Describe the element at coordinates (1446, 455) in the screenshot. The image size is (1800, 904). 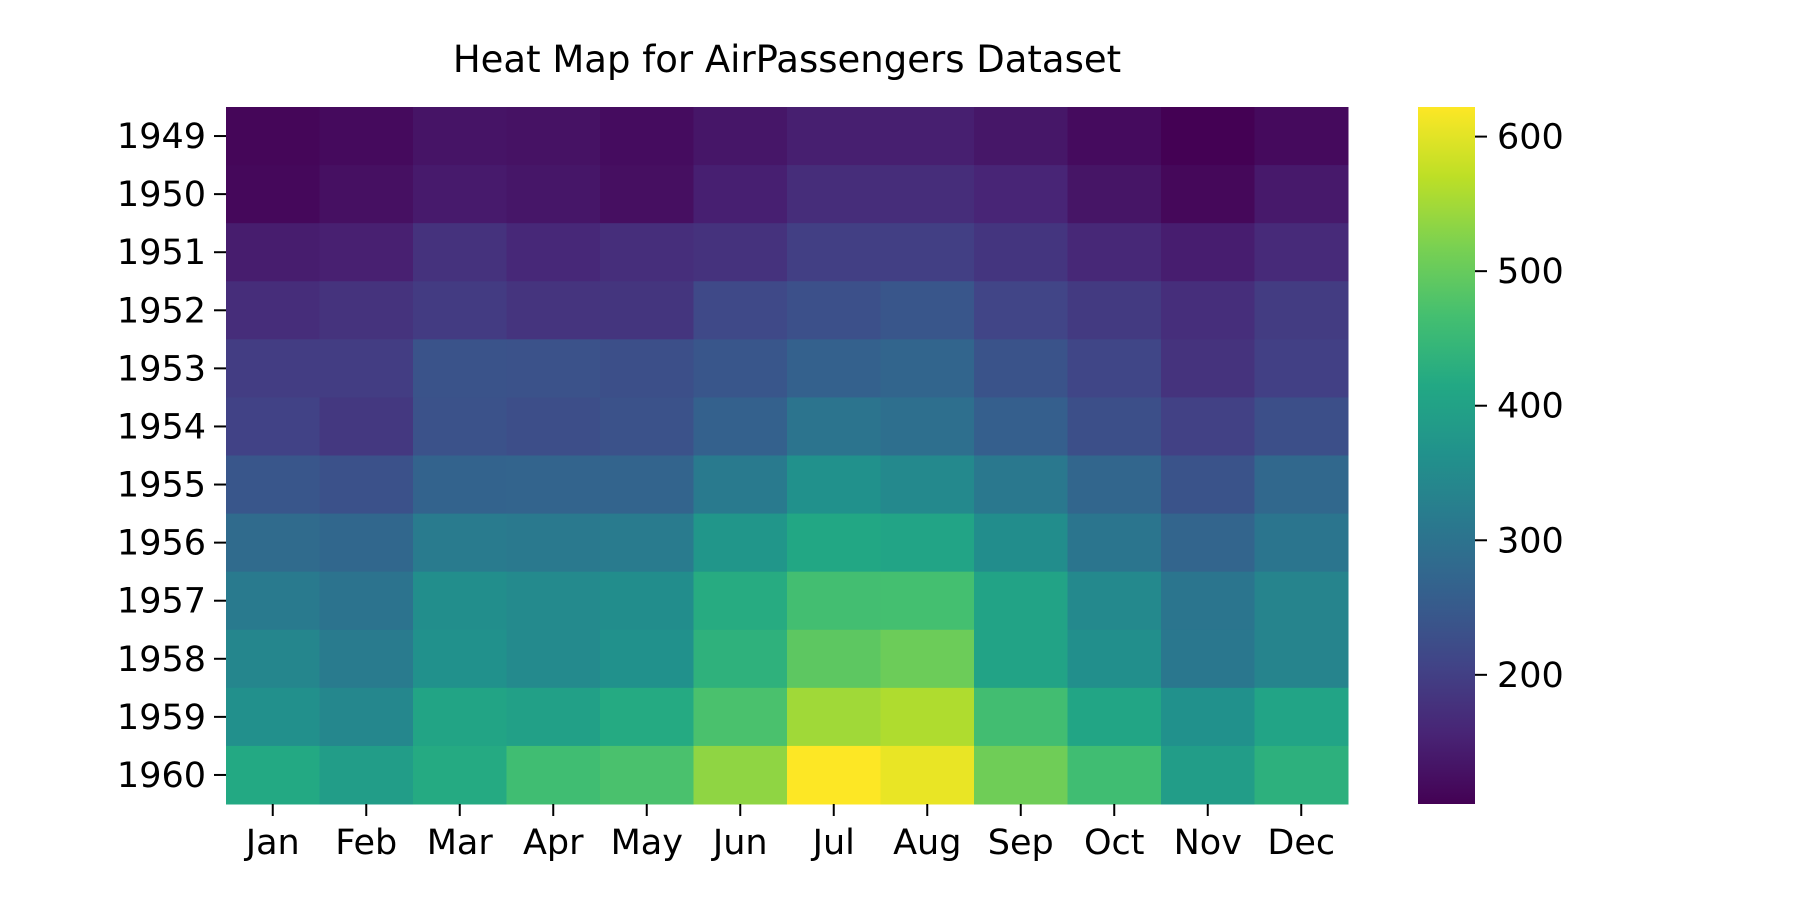
I see `colorbar` at that location.